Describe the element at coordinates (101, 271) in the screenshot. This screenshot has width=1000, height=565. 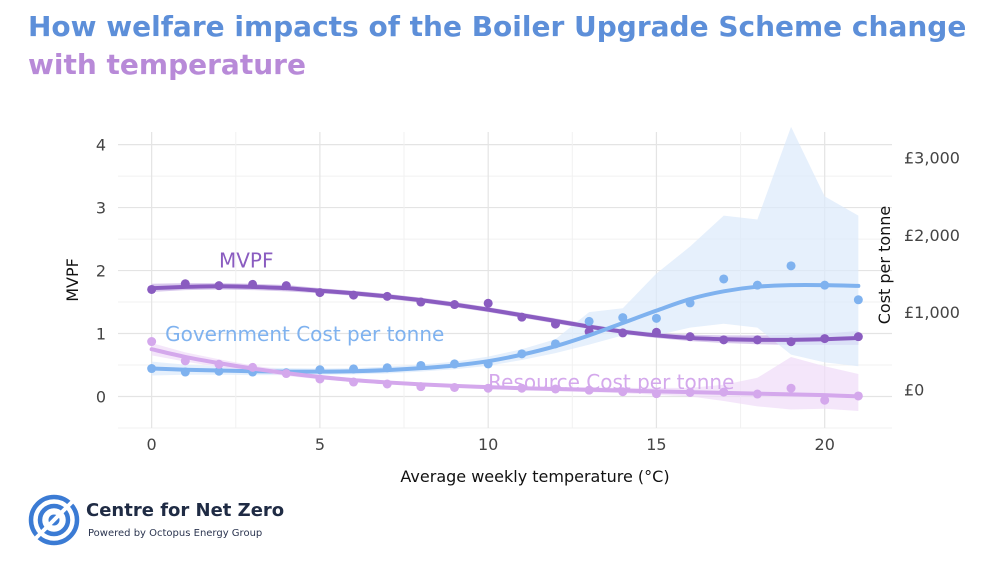
I see `y-left-tick-label: 2` at that location.